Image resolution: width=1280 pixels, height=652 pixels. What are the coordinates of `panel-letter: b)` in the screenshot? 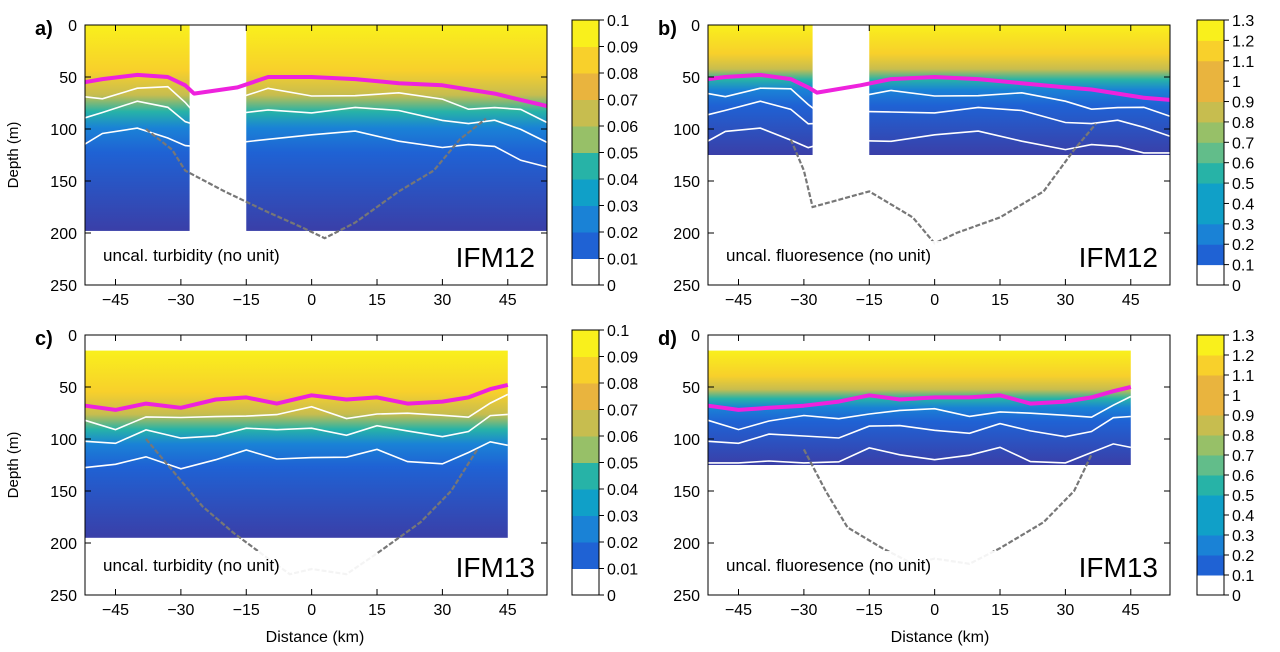 It's located at (667, 29).